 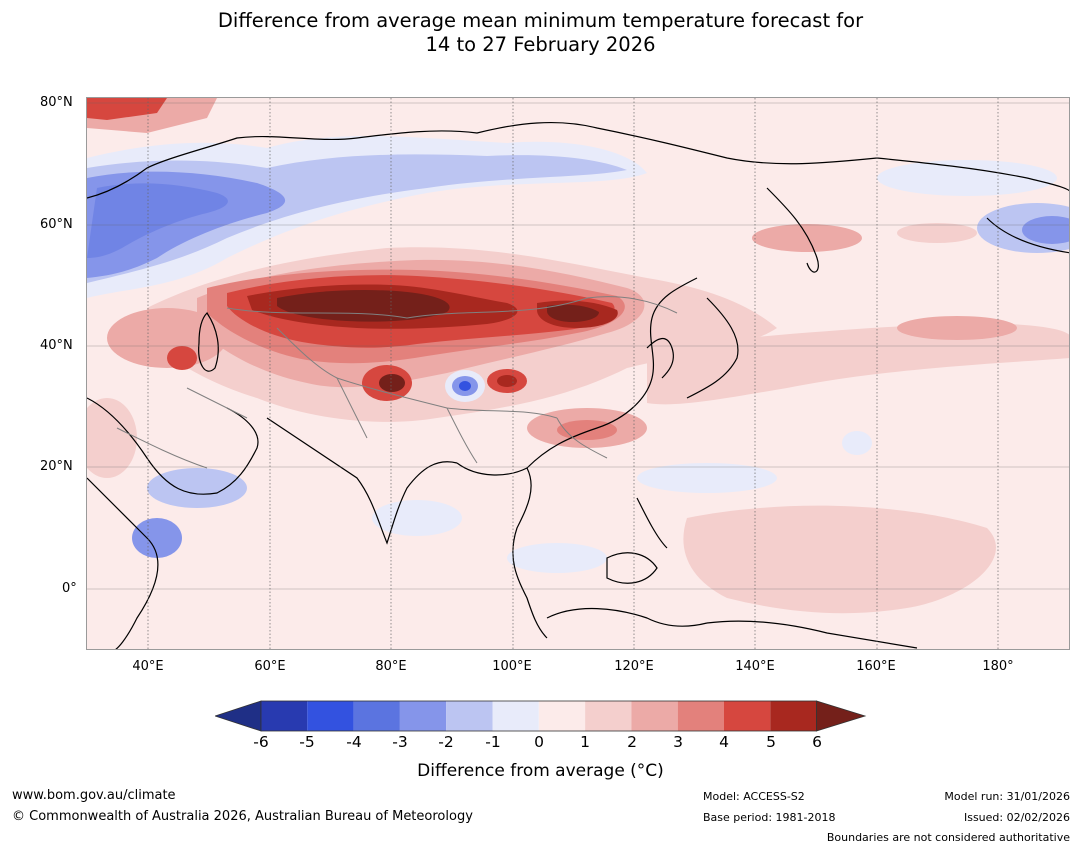 What do you see at coordinates (148, 666) in the screenshot?
I see `lon-label-40e: 40°E` at bounding box center [148, 666].